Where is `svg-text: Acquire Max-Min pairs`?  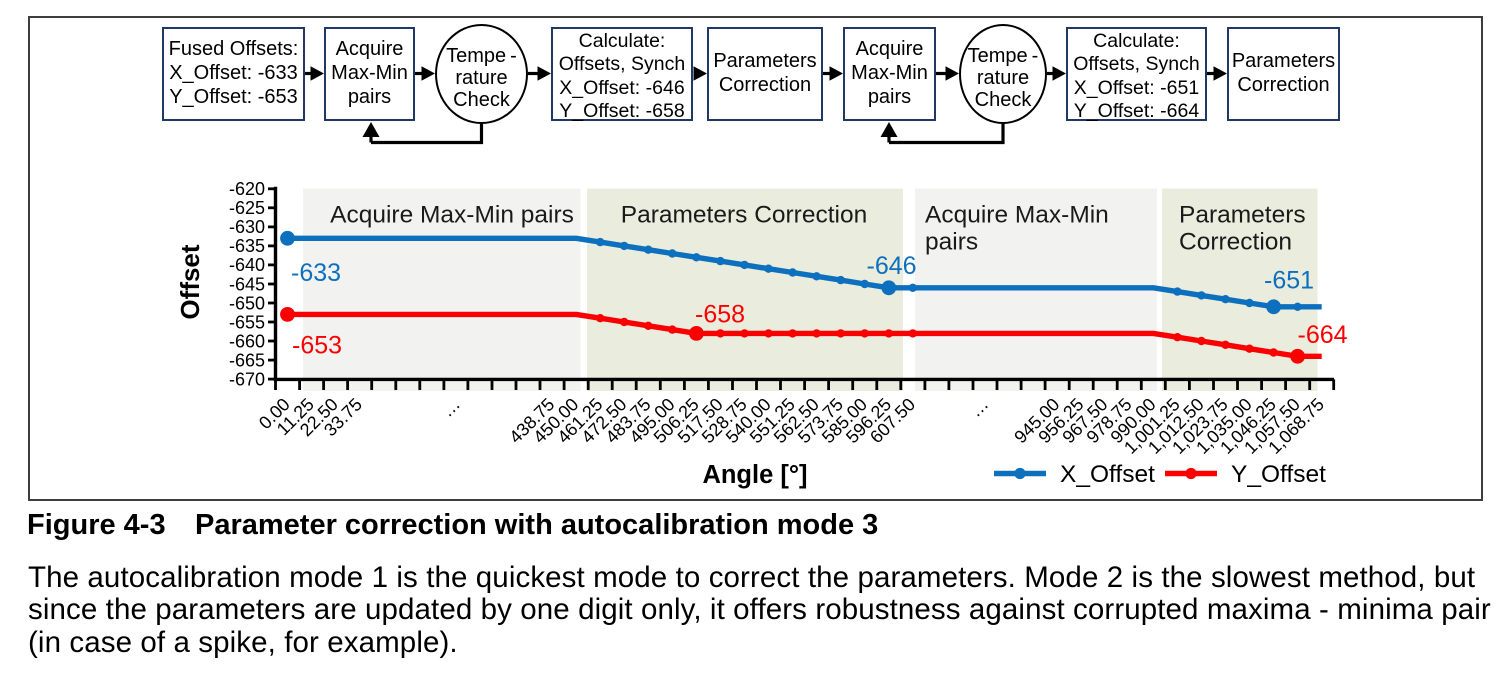
svg-text: Acquire Max-Min pairs is located at coordinates (452, 215).